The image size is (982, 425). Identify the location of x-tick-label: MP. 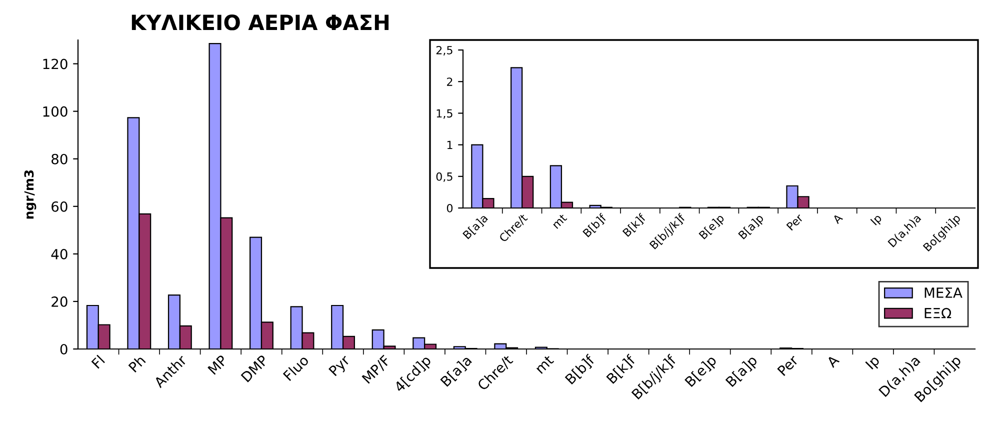
(218, 364).